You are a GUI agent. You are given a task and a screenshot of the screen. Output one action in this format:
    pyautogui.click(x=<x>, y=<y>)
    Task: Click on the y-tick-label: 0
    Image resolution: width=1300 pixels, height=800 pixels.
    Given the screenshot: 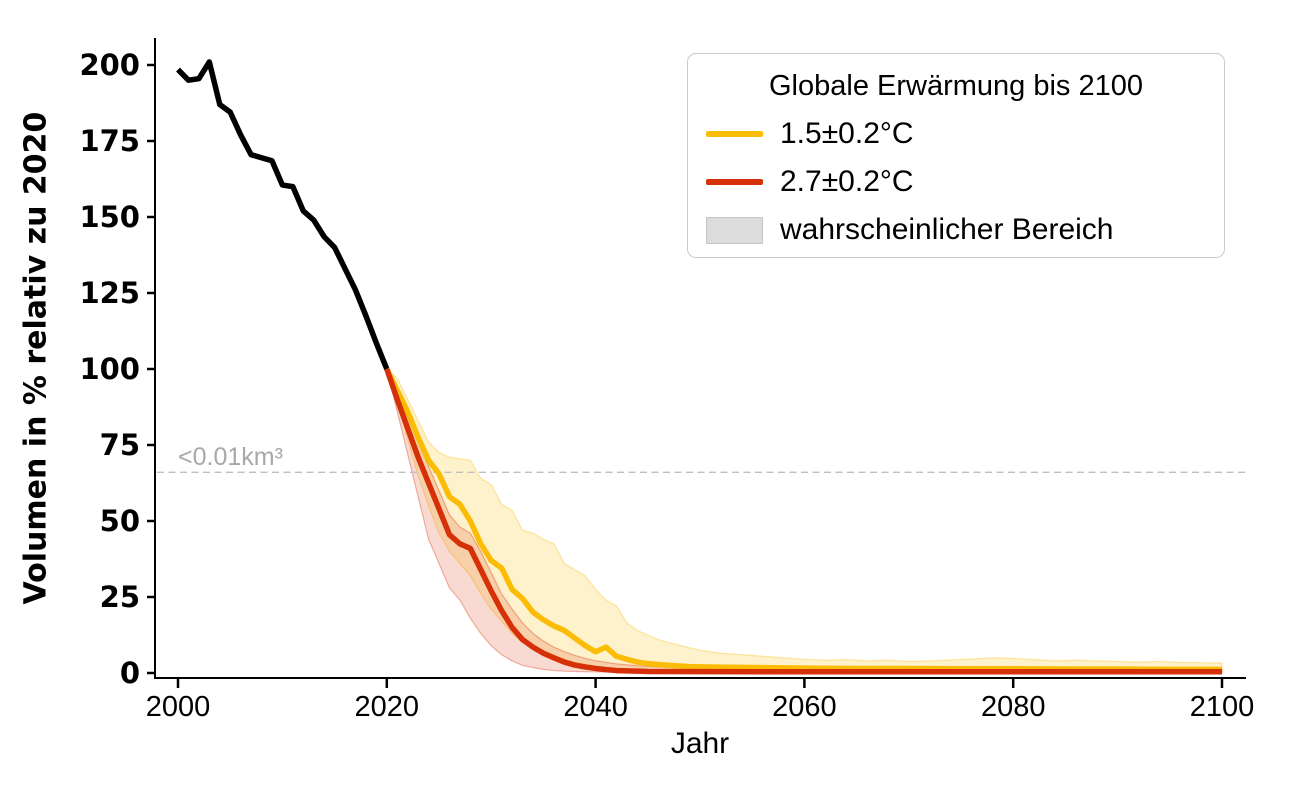 What is the action you would take?
    pyautogui.click(x=130, y=673)
    